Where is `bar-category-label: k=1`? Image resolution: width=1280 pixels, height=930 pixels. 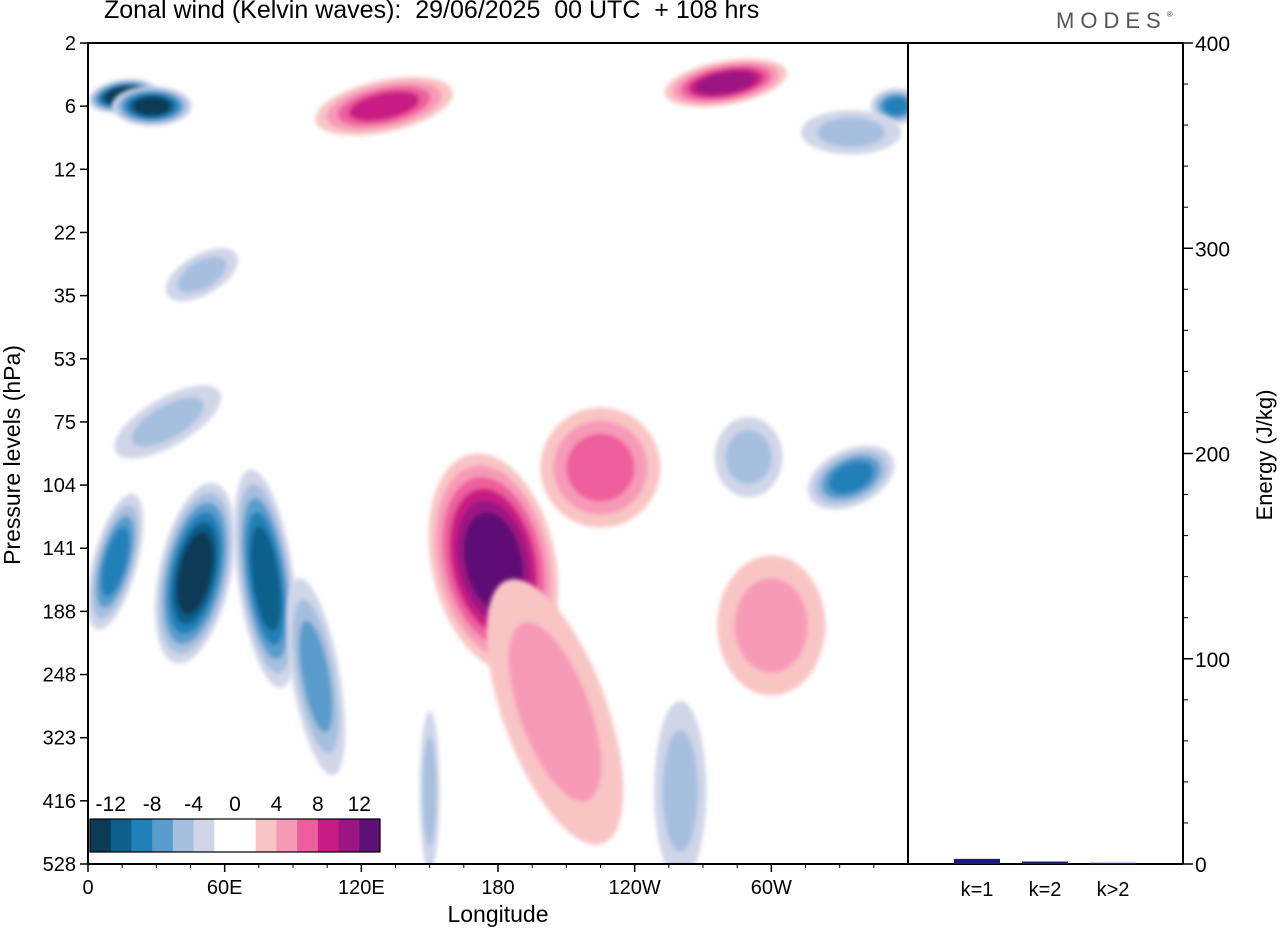 bar-category-label: k=1 is located at coordinates (977, 890).